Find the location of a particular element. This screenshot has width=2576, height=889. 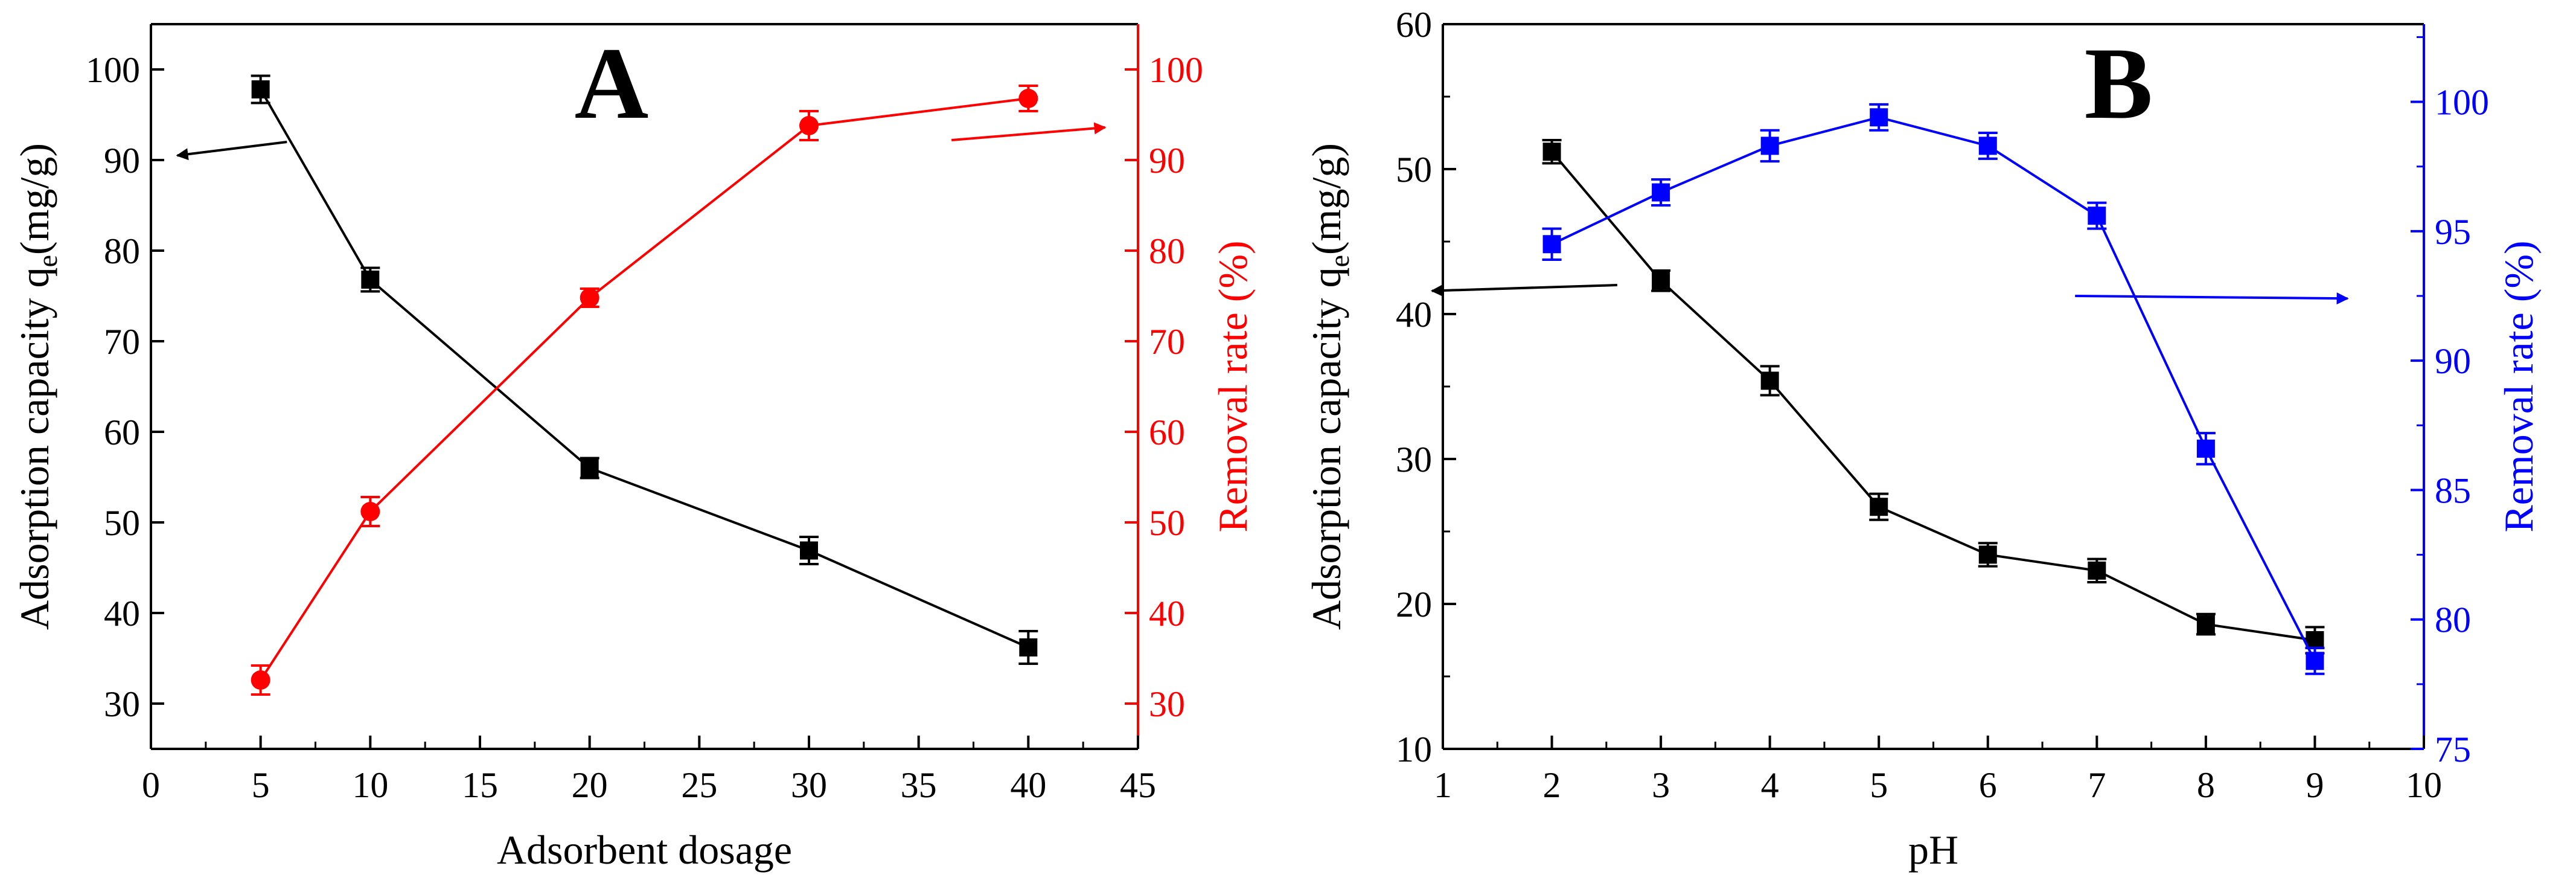

right-y-tick-label: 30 is located at coordinates (1167, 704).